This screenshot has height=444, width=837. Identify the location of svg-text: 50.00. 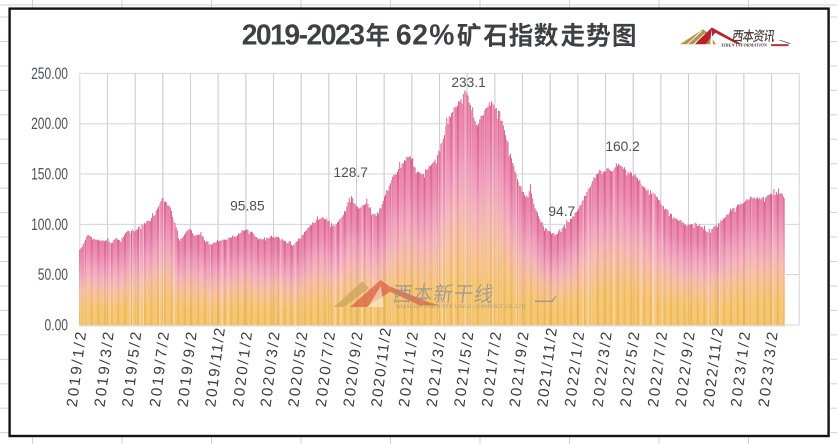
(53, 275).